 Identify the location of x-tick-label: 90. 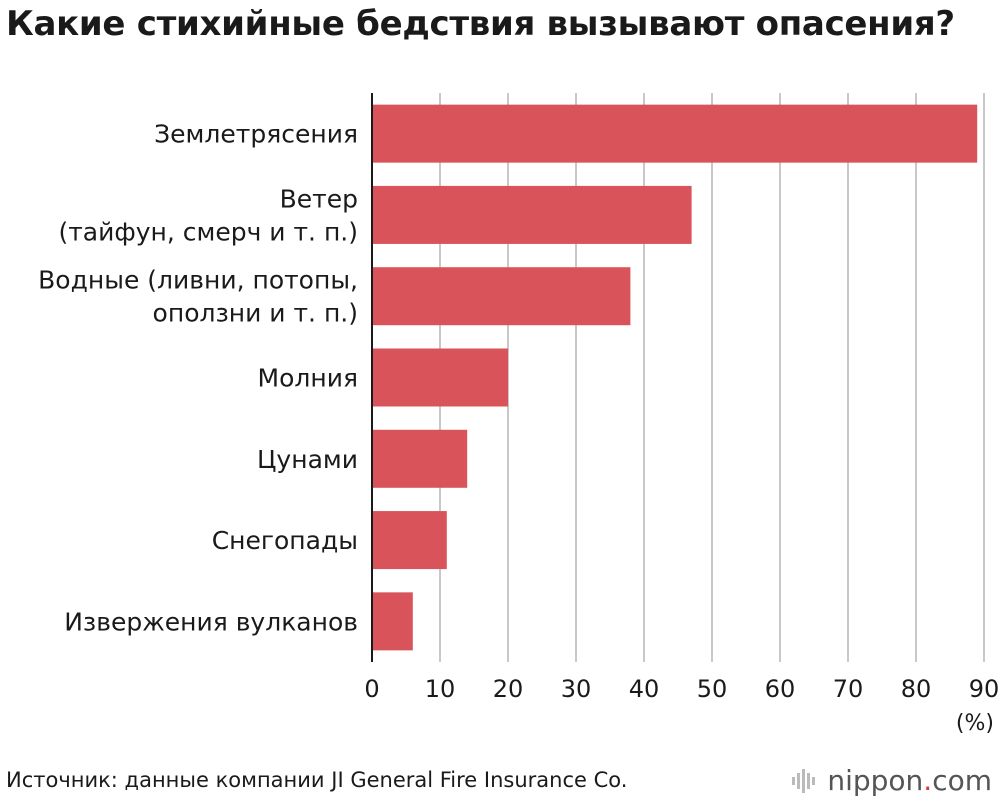
(984, 689).